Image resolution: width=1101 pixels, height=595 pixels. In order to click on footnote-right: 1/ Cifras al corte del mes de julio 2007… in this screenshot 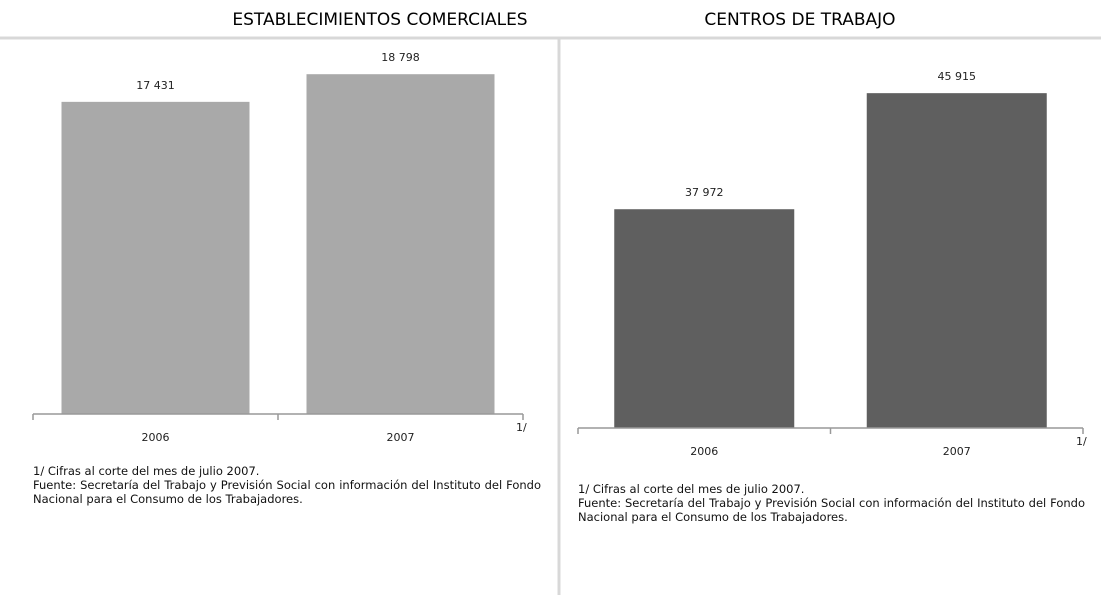, I will do `click(831, 503)`.